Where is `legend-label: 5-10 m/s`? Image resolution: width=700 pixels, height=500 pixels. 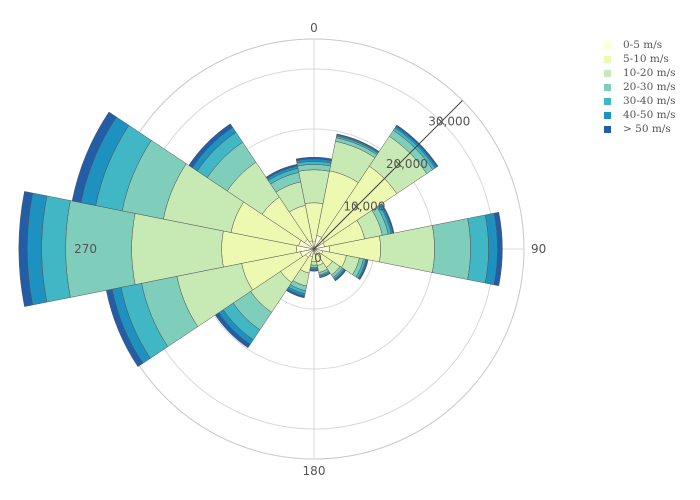
legend-label: 5-10 m/s is located at coordinates (646, 59).